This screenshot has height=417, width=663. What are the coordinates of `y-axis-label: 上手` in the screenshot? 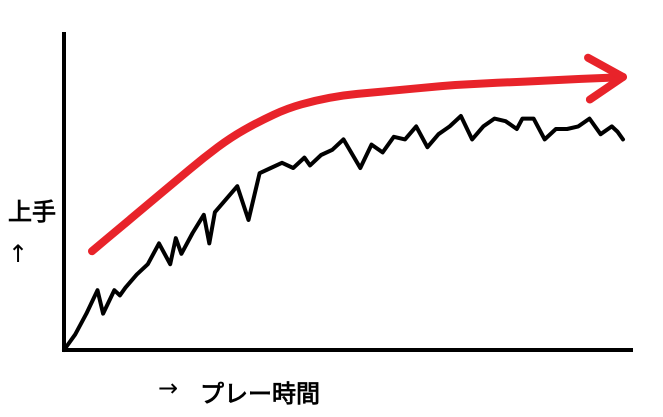 It's located at (32, 212).